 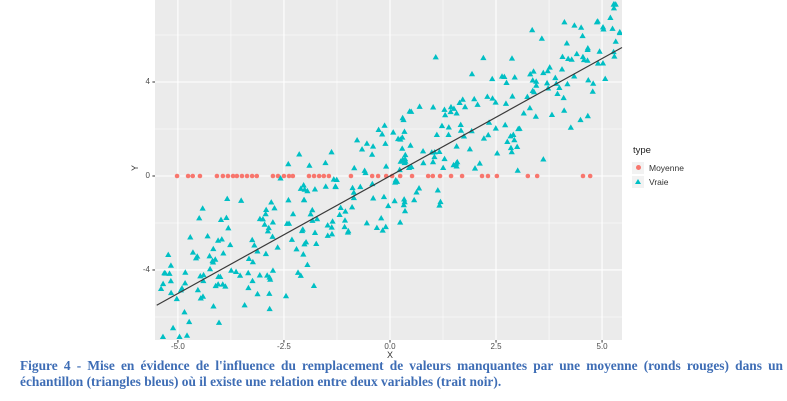 What do you see at coordinates (147, 175) in the screenshot?
I see `y-tick-label: 0` at bounding box center [147, 175].